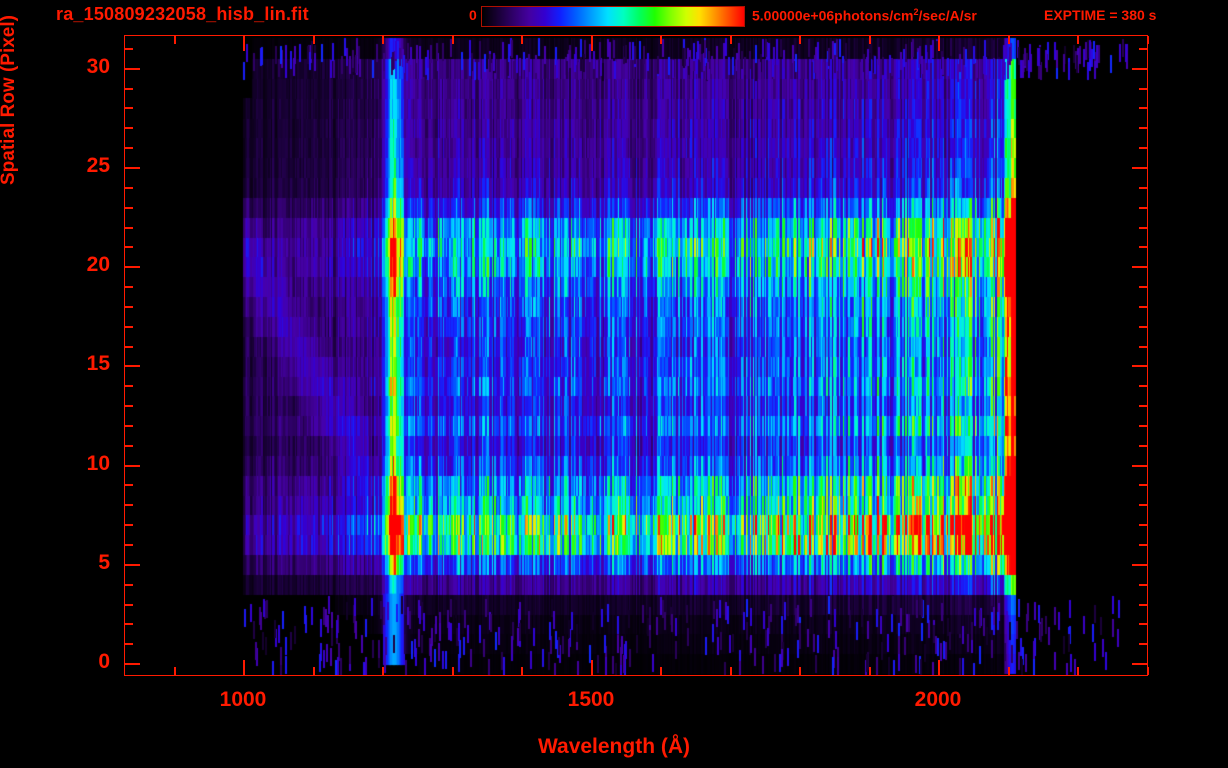 Image resolution: width=1228 pixels, height=768 pixels. Describe the element at coordinates (614, 746) in the screenshot. I see `x-axis-title: Wavelength (Å)` at that location.